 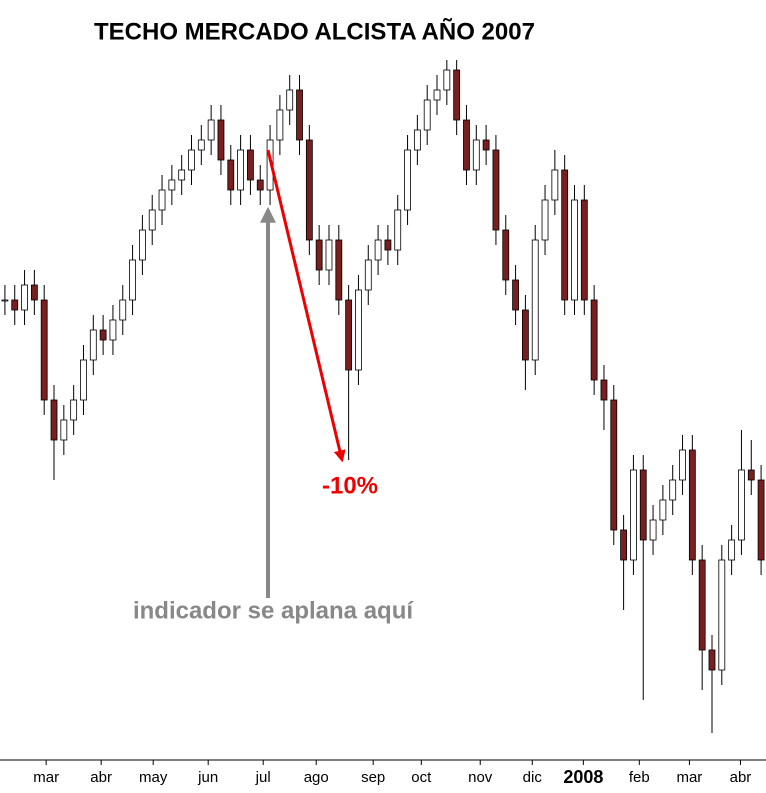 What do you see at coordinates (350, 485) in the screenshot?
I see `annotation: -10%` at bounding box center [350, 485].